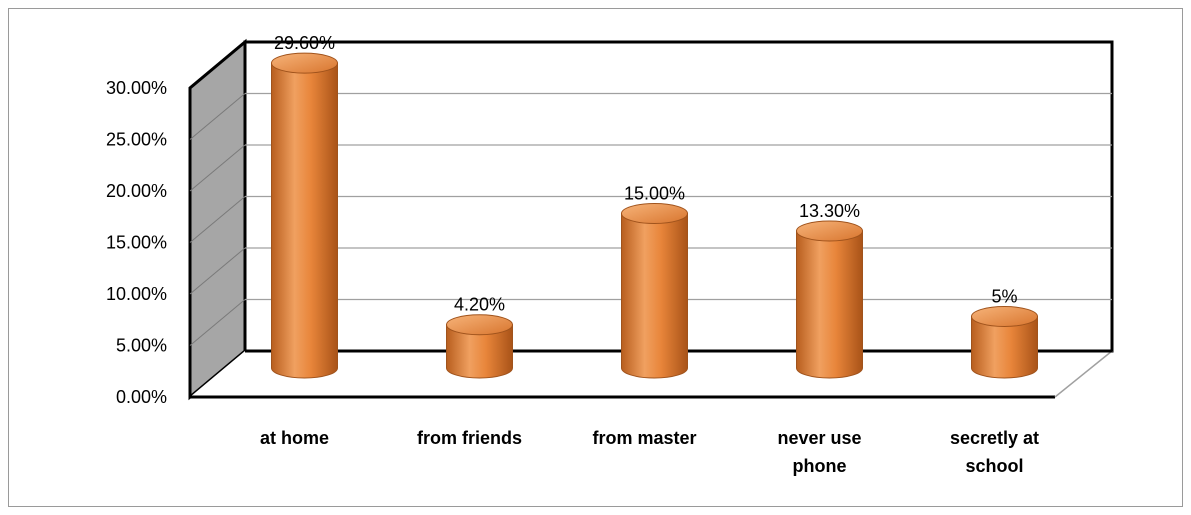 The image size is (1191, 515). Describe the element at coordinates (654, 194) in the screenshot. I see `data-label: 15.00%` at that location.